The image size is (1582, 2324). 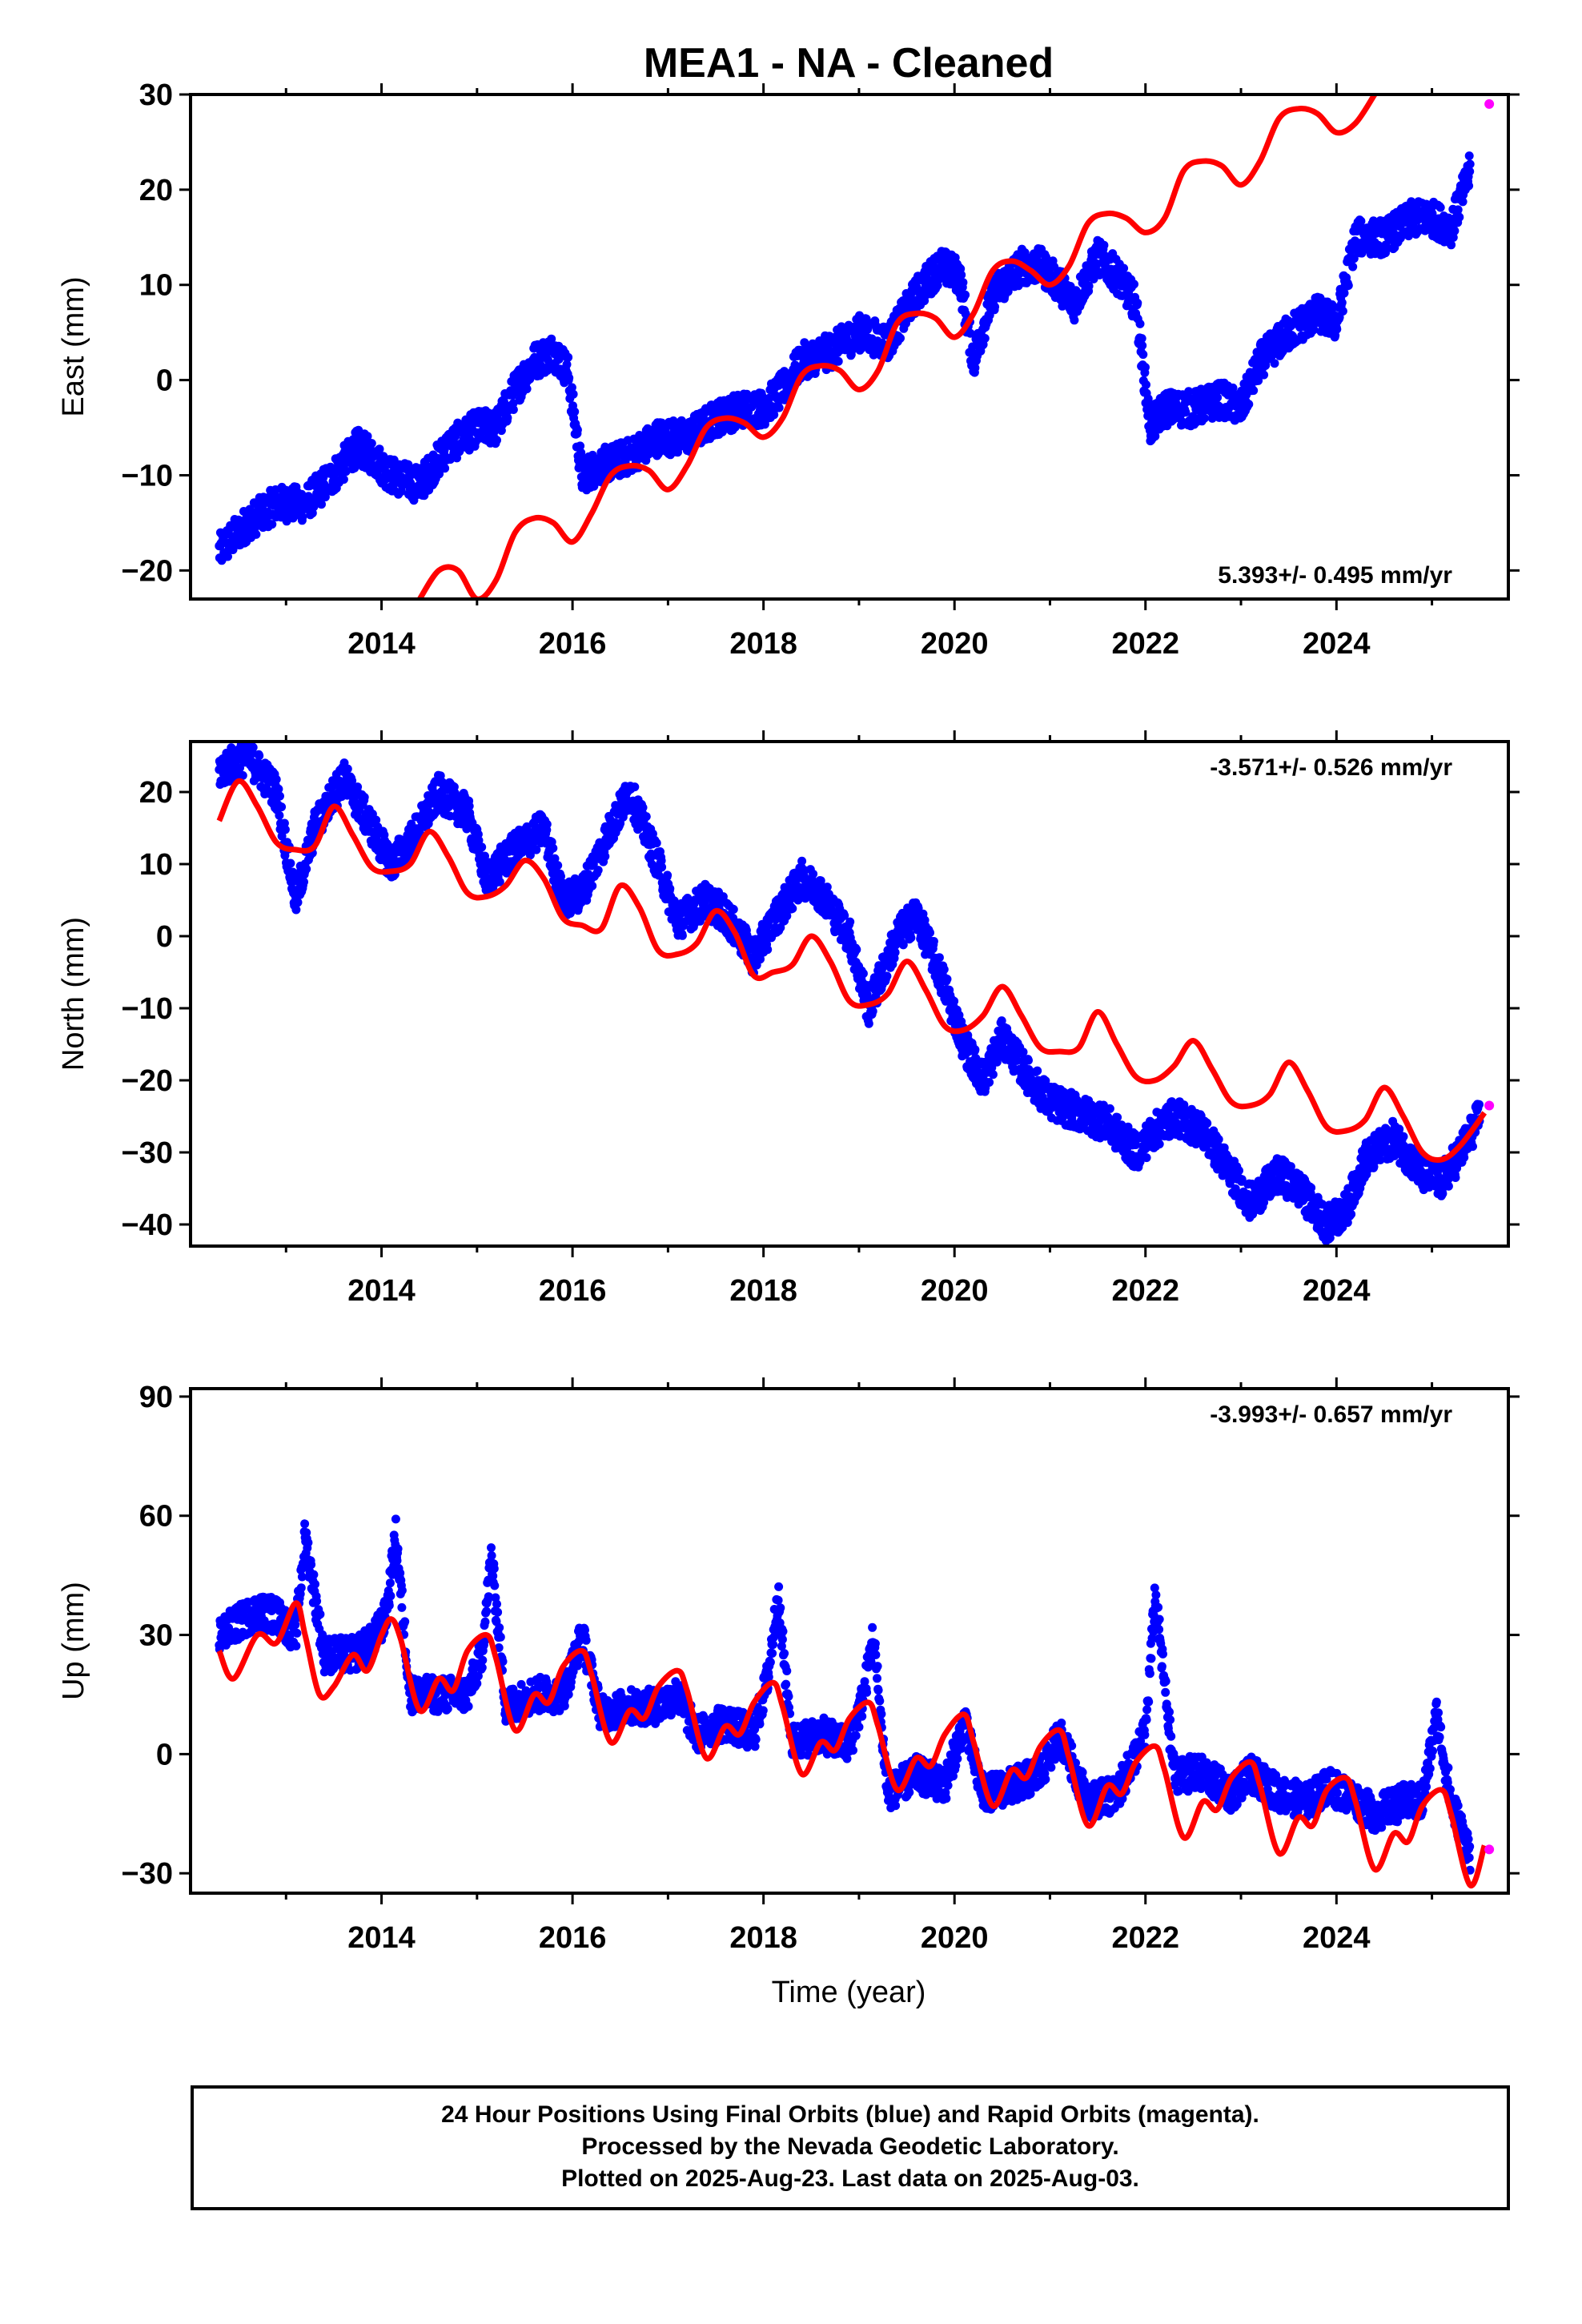 What do you see at coordinates (849, 63) in the screenshot?
I see `figure-title: MEA1 - NA - Cleaned` at bounding box center [849, 63].